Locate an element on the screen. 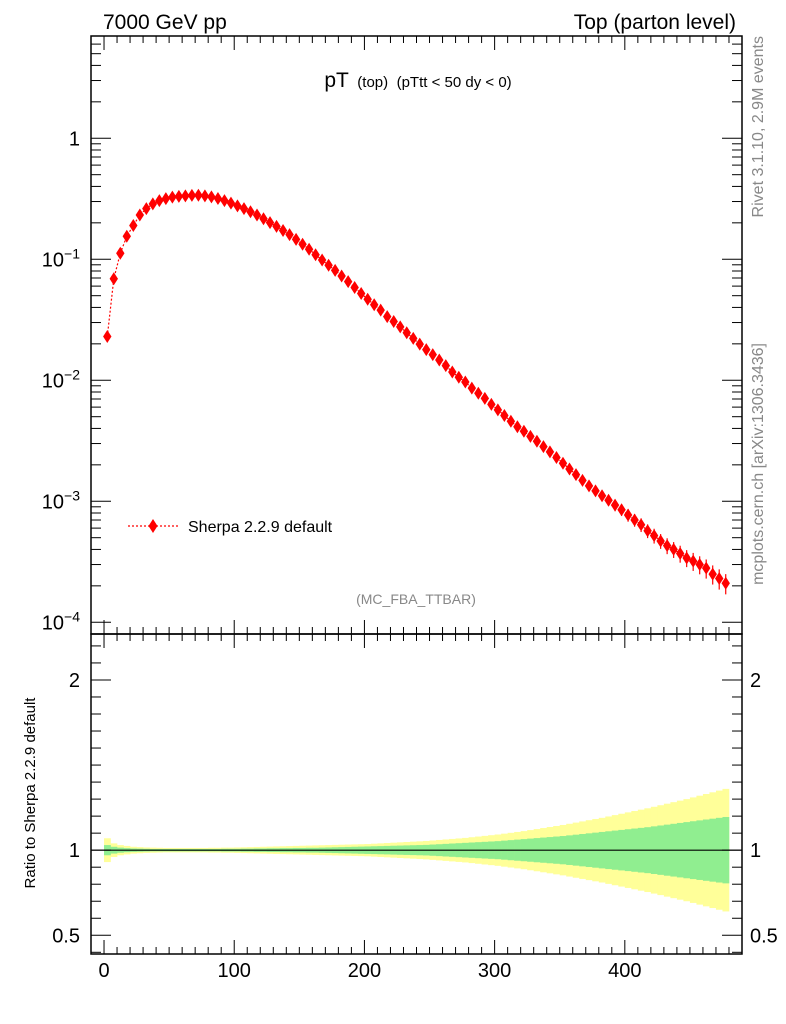  watermark-label: (MC_FBA_TTBAR) is located at coordinates (416, 599).